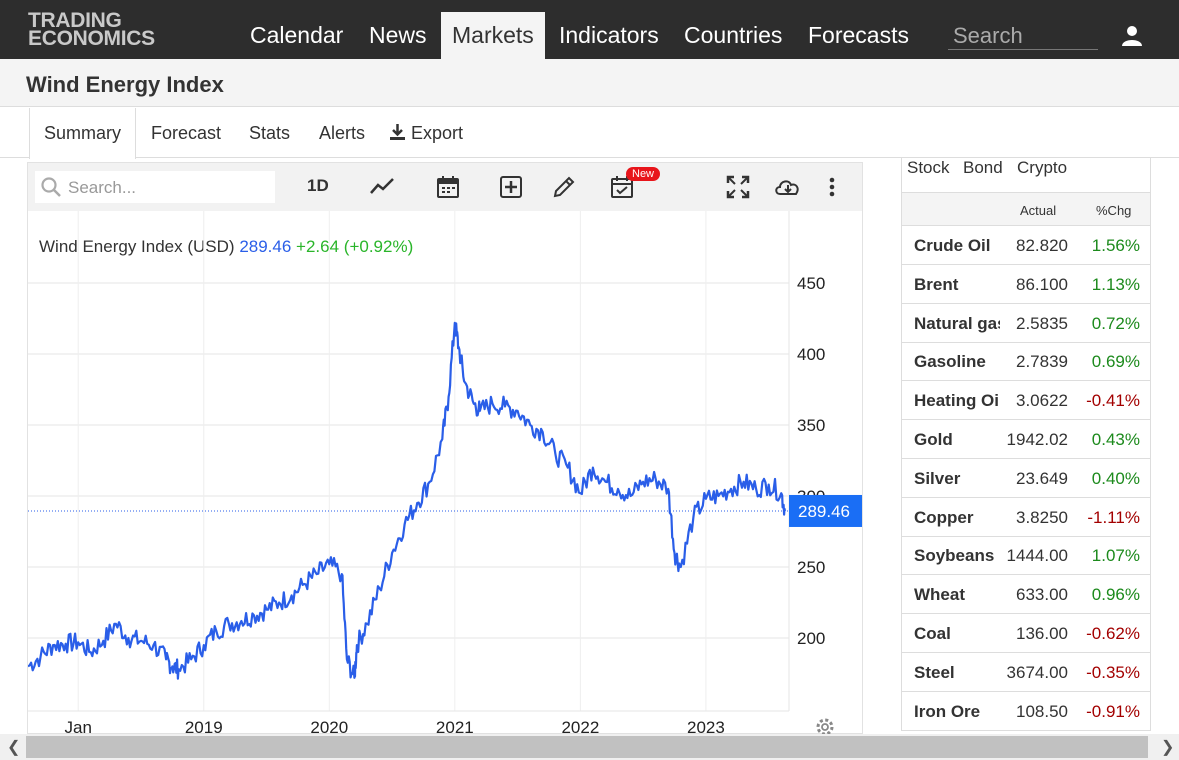 Image resolution: width=1179 pixels, height=760 pixels. What do you see at coordinates (928, 167) in the screenshot?
I see `markets-tab-stock: Stock` at bounding box center [928, 167].